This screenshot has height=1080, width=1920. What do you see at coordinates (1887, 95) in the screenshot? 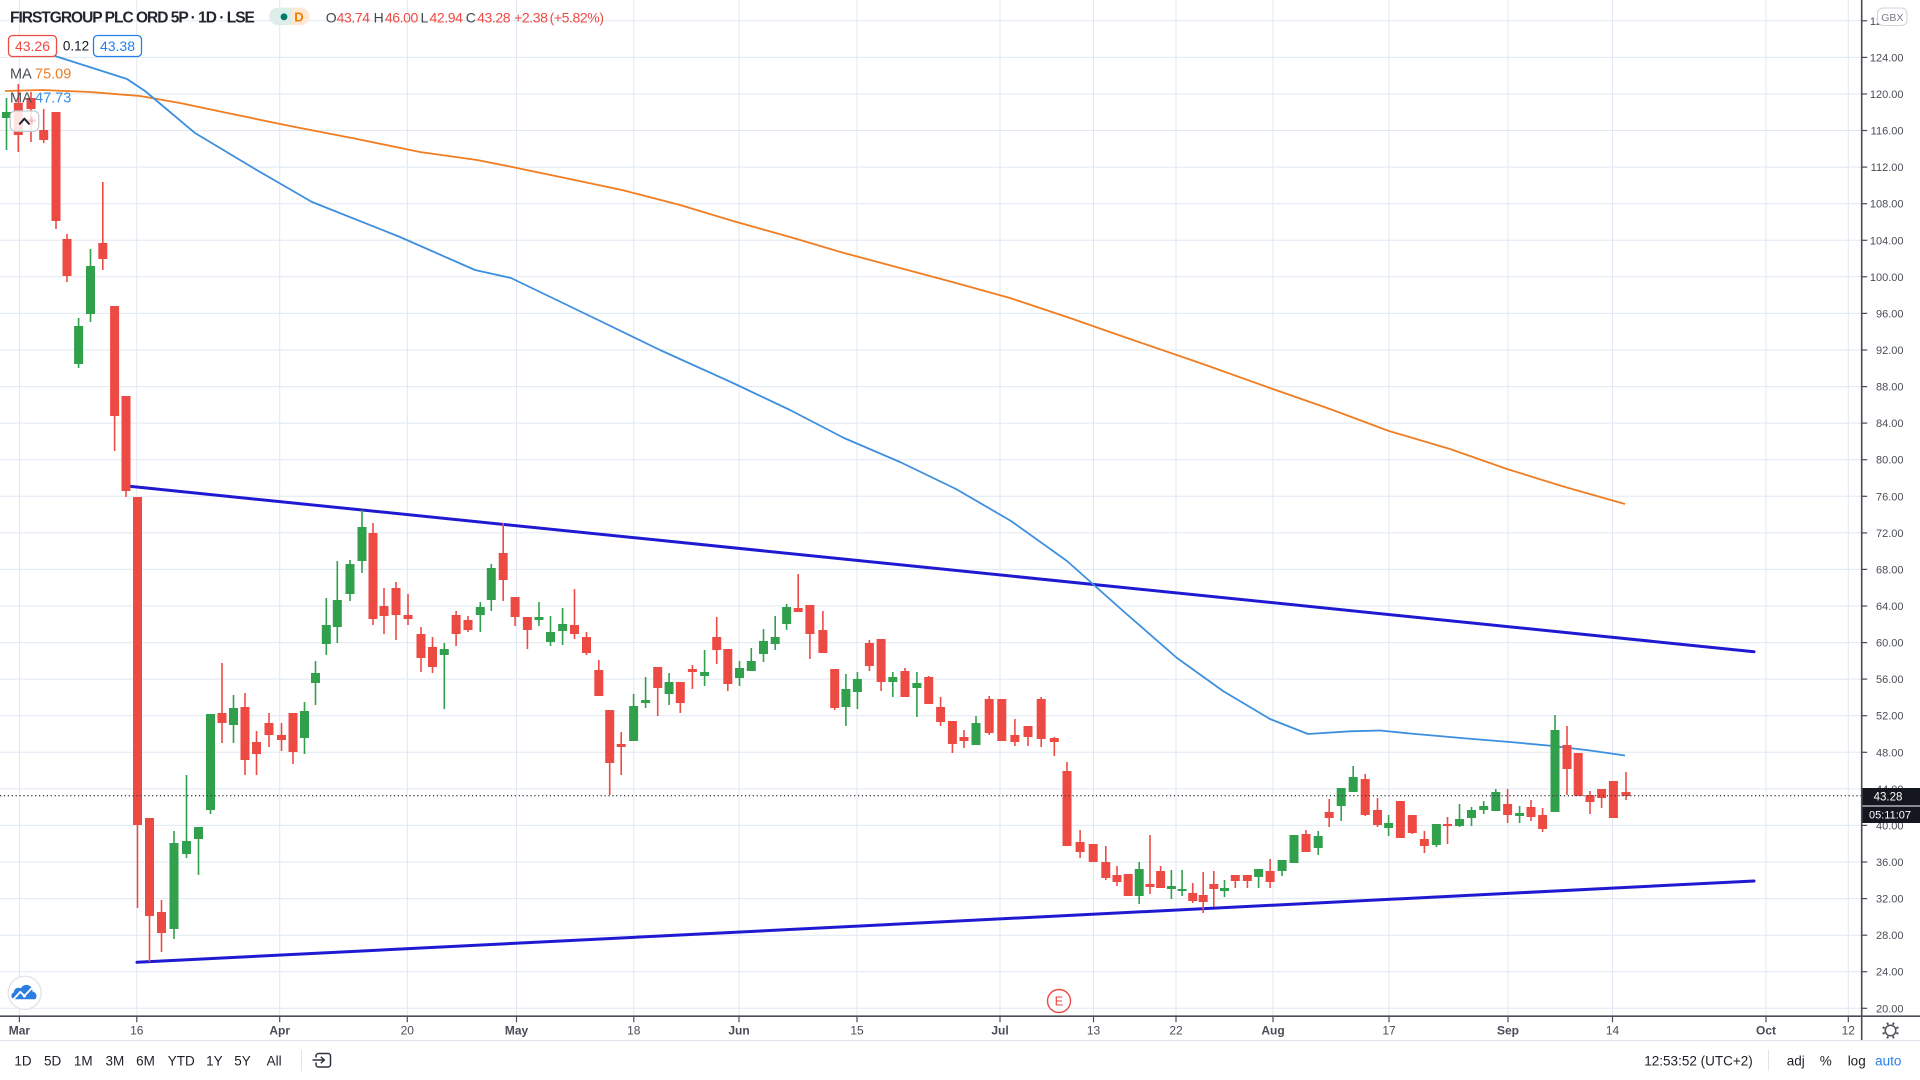
I see `svg-text: 120.00` at bounding box center [1887, 95].